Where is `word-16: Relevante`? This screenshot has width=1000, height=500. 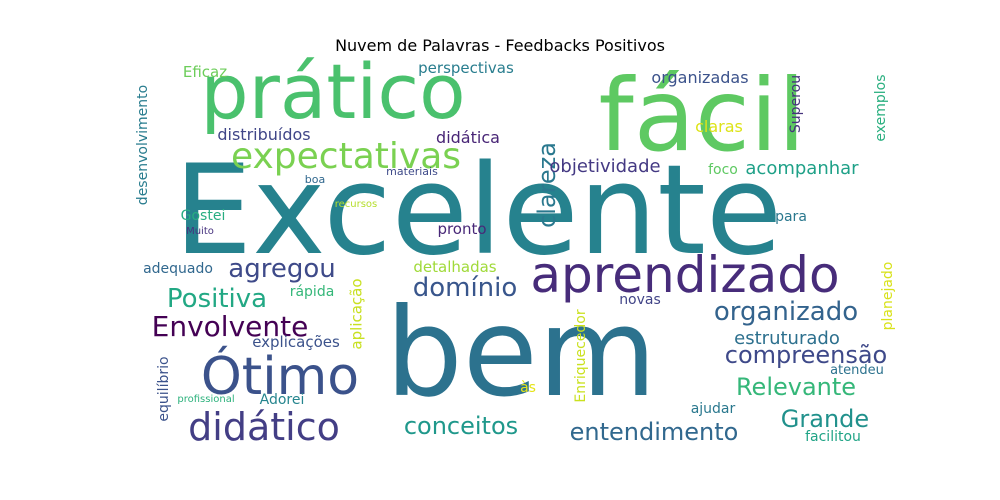
word-16: Relevante is located at coordinates (796, 387).